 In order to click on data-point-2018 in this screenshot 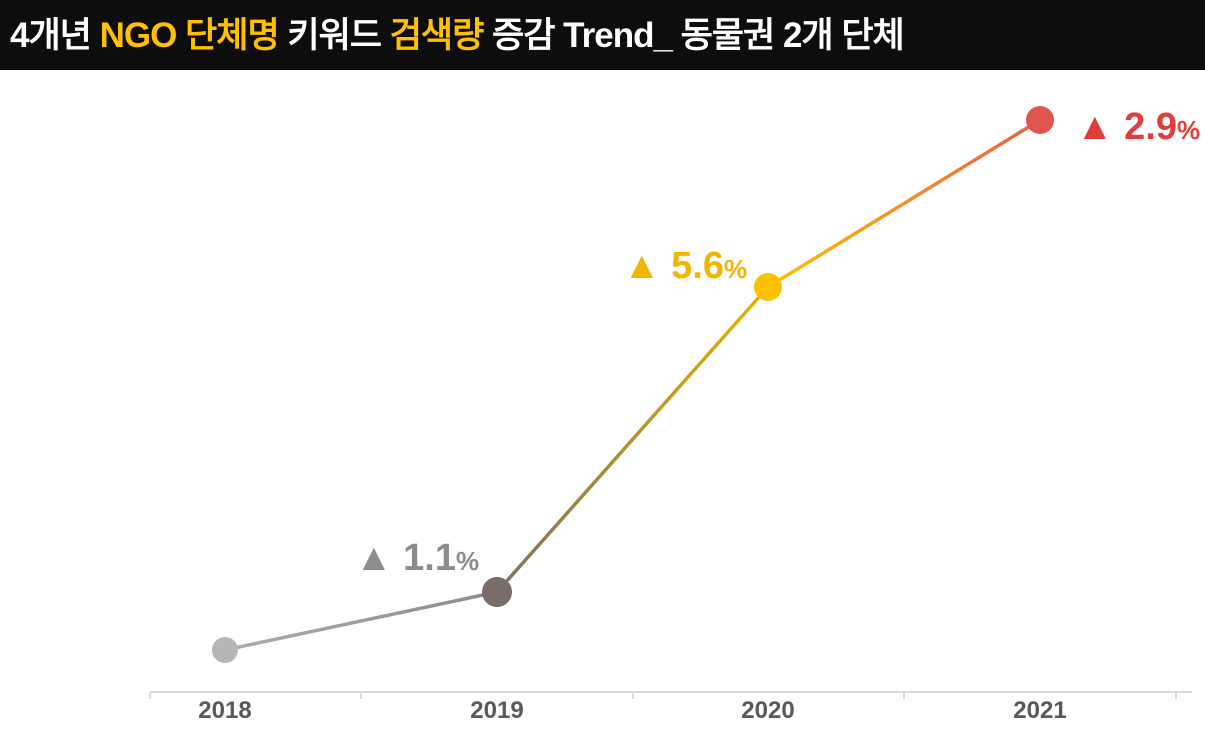, I will do `click(225, 650)`.